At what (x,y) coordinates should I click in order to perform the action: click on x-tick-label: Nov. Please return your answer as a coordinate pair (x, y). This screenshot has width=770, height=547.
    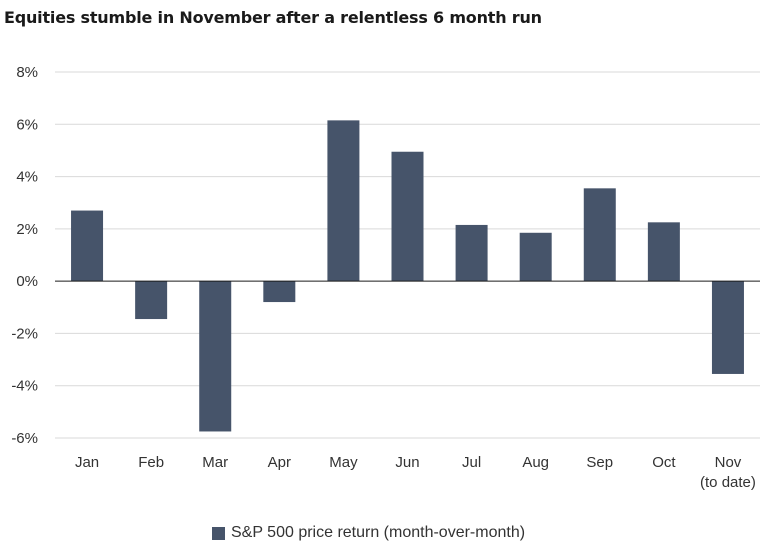
    Looking at the image, I should click on (728, 462).